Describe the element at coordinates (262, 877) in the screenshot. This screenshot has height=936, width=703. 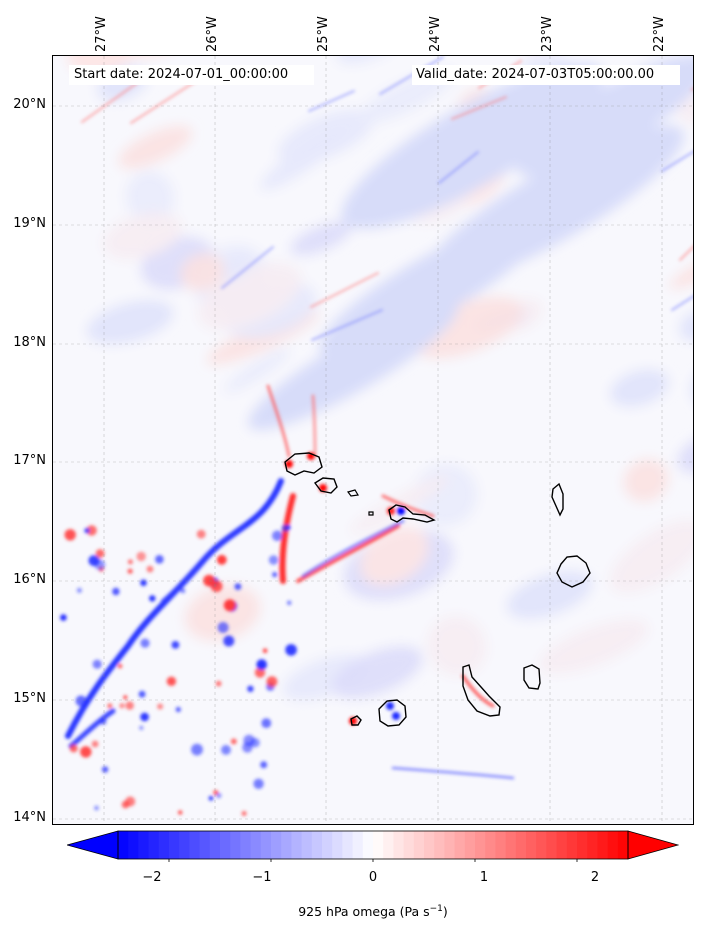
I see `cb-tick-label: −1` at that location.